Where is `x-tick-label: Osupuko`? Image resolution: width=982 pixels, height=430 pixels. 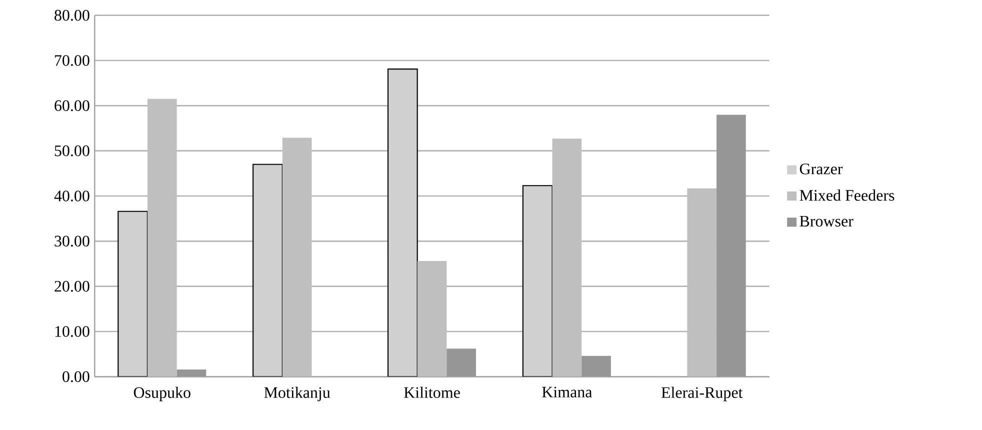 x-tick-label: Osupuko is located at coordinates (162, 394).